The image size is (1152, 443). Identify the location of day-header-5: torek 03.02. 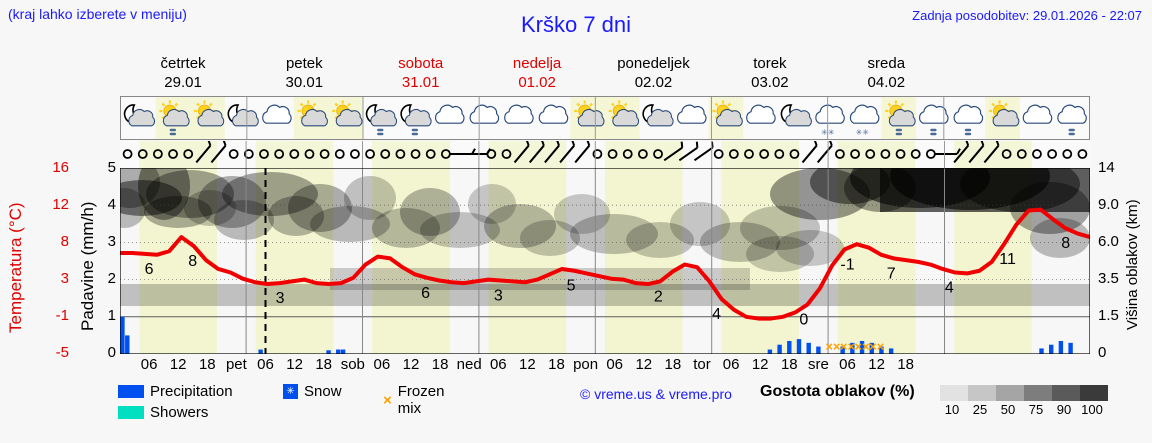
(770, 73).